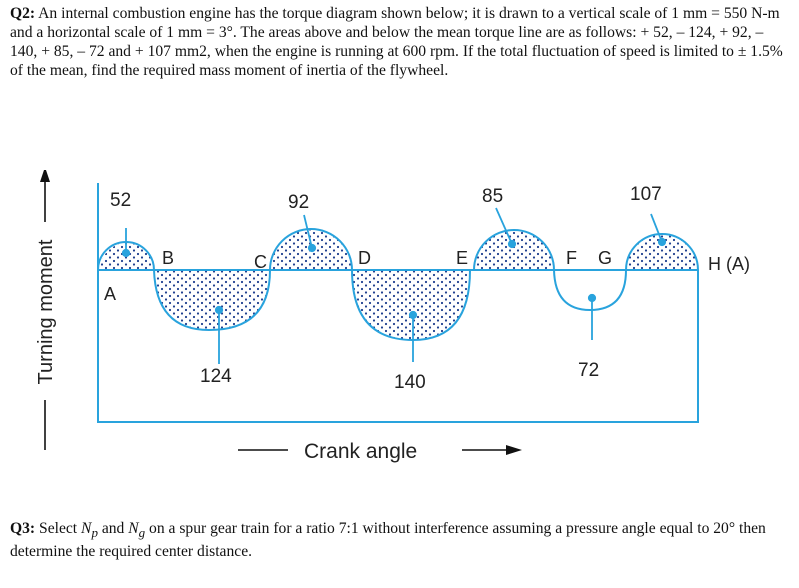 The width and height of the screenshot is (799, 588). Describe the element at coordinates (260, 262) in the screenshot. I see `point-label-c: C` at that location.